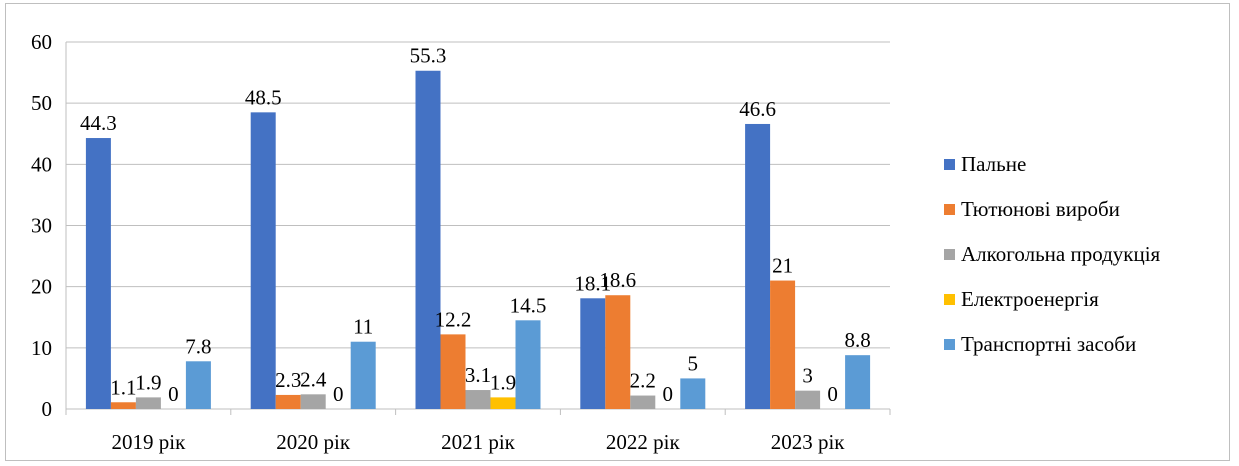 The height and width of the screenshot is (466, 1239). What do you see at coordinates (98, 123) in the screenshot?
I see `data-label: 44.3` at bounding box center [98, 123].